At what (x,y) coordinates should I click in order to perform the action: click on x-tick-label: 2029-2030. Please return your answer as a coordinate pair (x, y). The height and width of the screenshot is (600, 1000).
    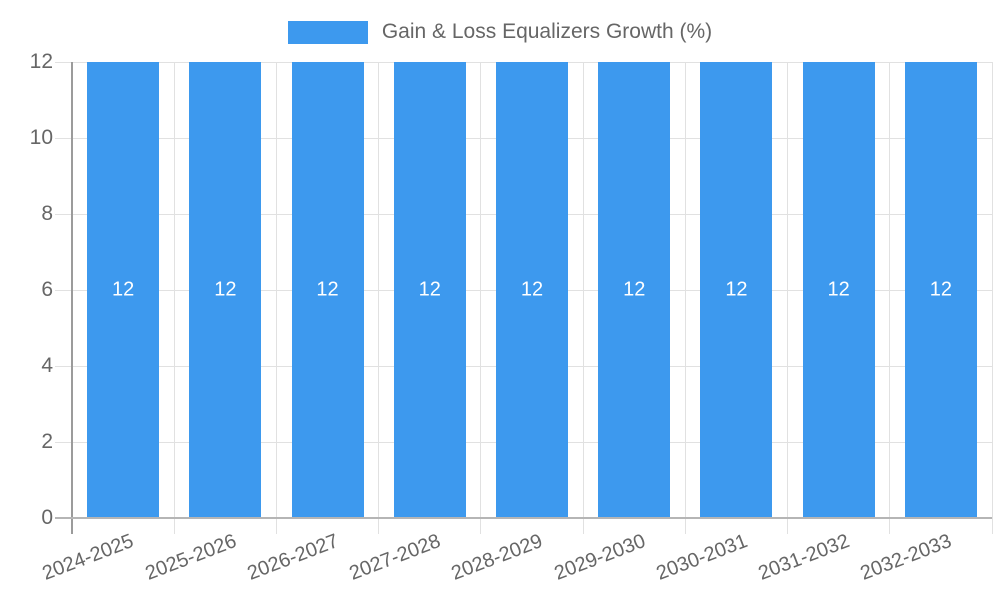
    Looking at the image, I should click on (599, 557).